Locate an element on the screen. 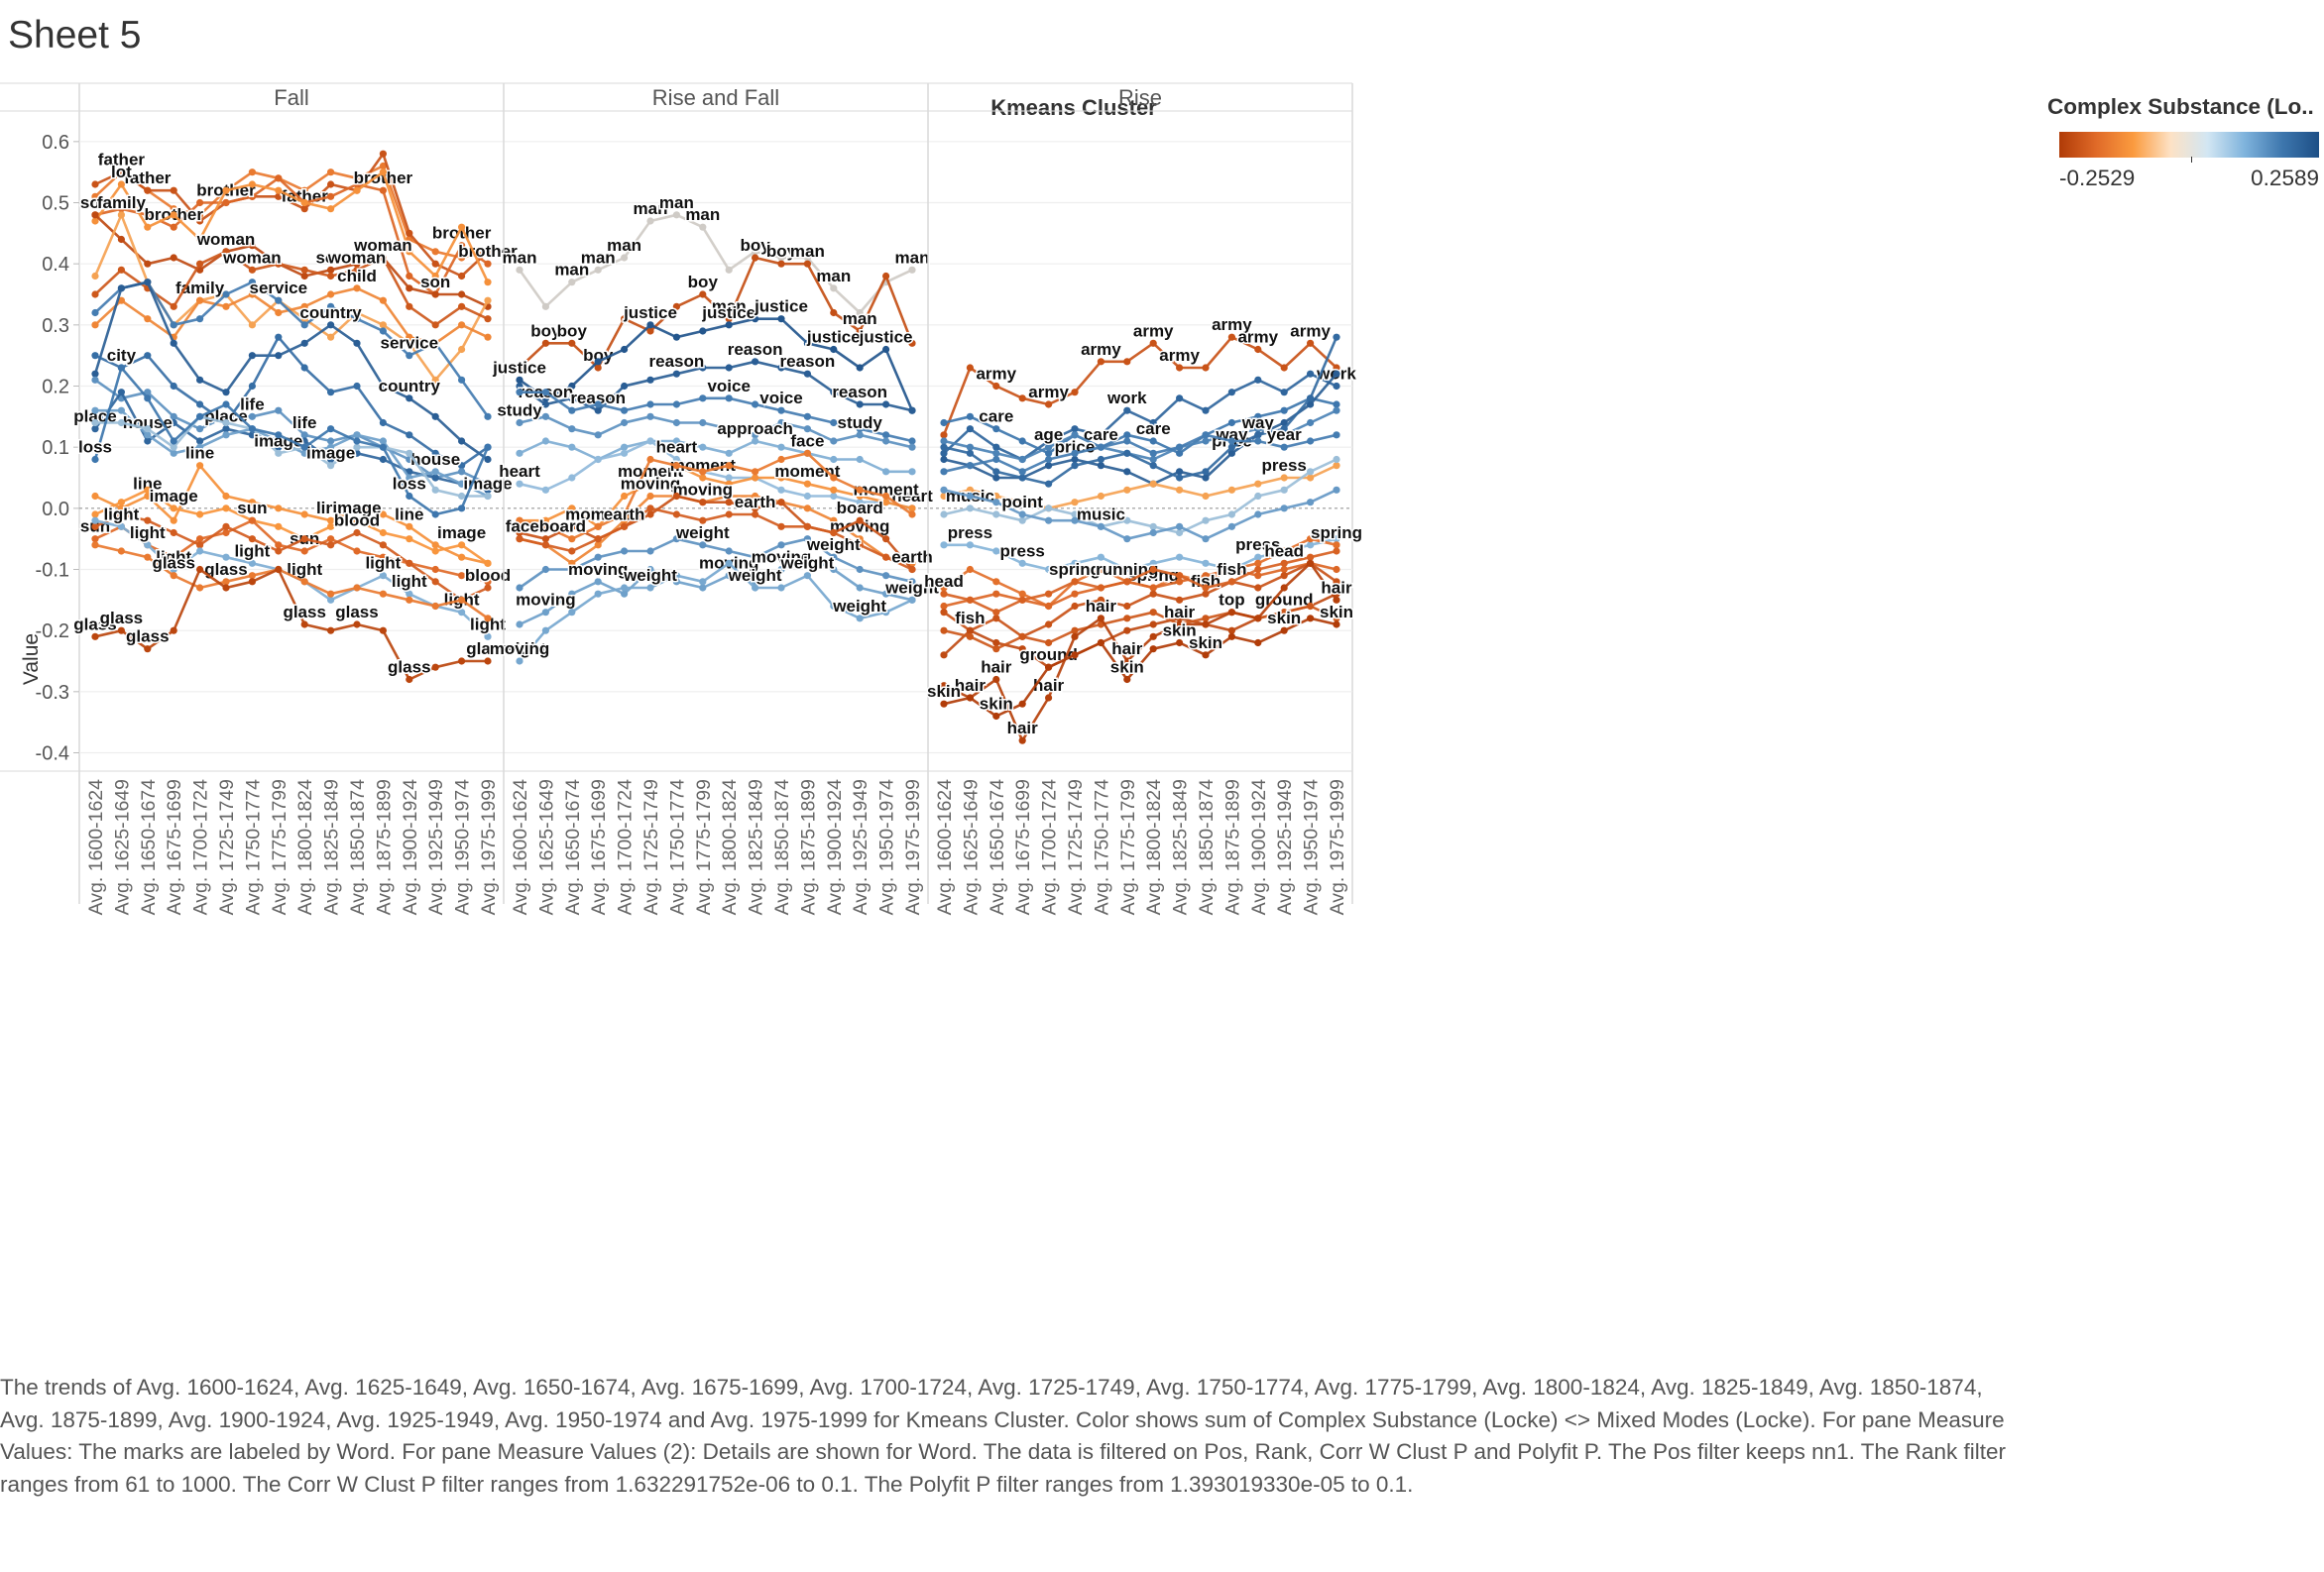 This screenshot has width=2324, height=1572. mark-label: moving is located at coordinates (703, 491).